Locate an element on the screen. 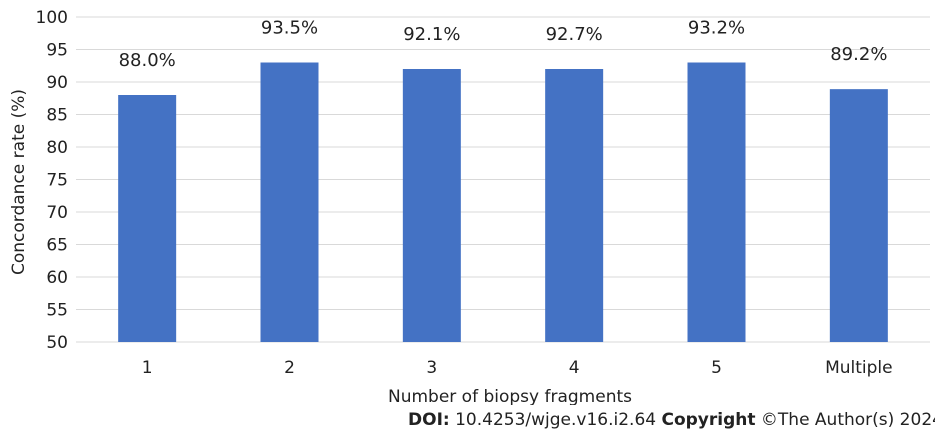  y-axis-label: Concordance rate (%) is located at coordinates (19, 182).